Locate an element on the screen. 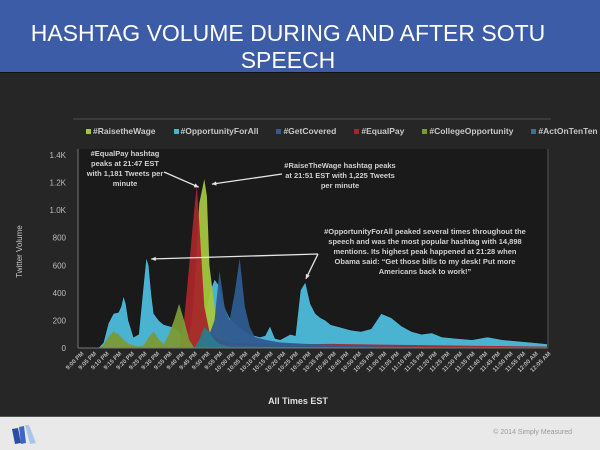  footer: © 2014 Simply Measured is located at coordinates (300, 433).